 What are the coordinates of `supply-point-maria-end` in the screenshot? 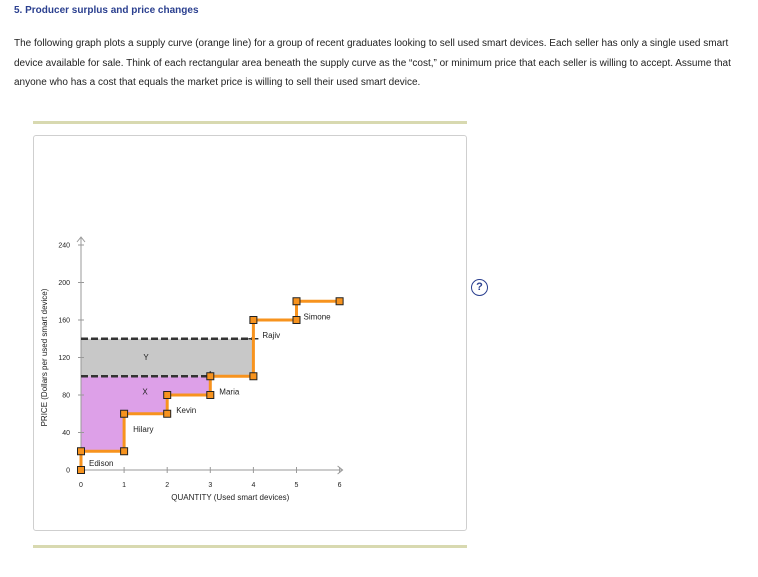 It's located at (253, 376).